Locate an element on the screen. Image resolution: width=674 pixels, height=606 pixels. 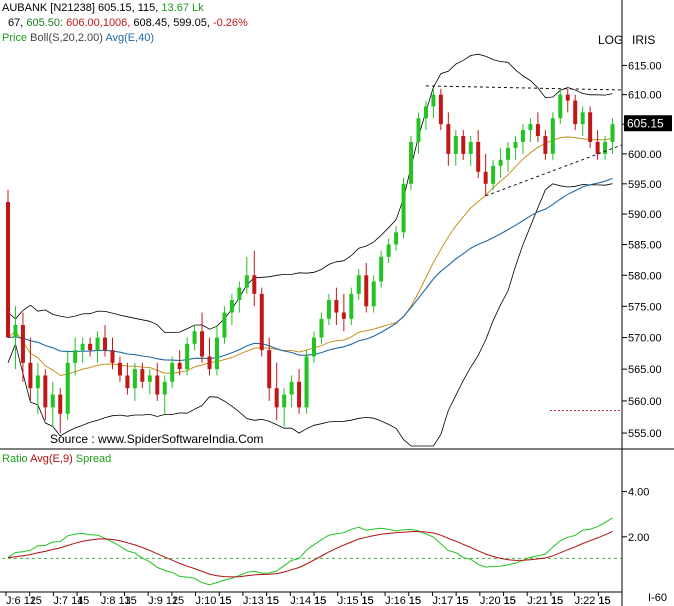
ratio-avg-line is located at coordinates (310, 554).